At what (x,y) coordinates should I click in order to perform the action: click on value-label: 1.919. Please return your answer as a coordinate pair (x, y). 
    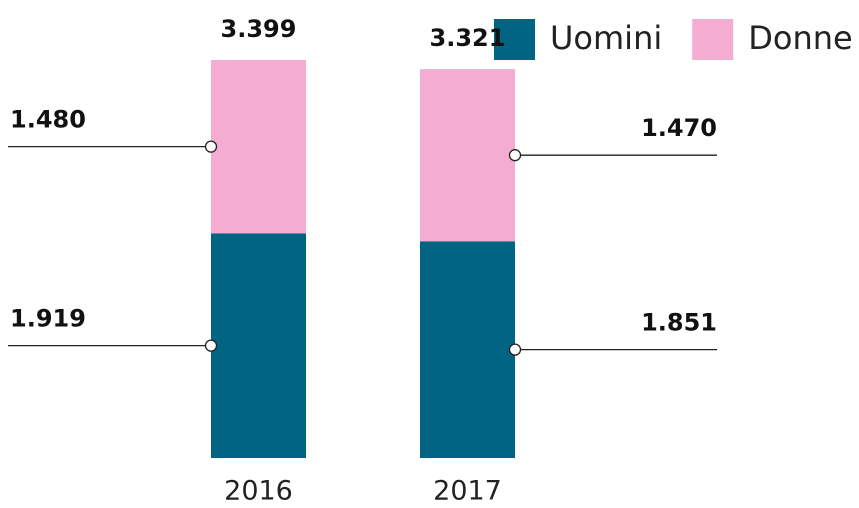
    Looking at the image, I should click on (48, 319).